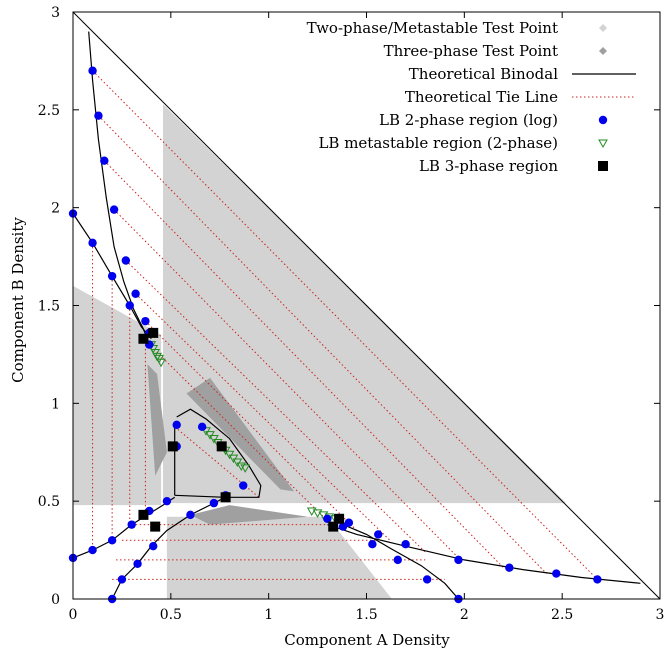  Describe the element at coordinates (471, 51) in the screenshot. I see `legend-label: Three-phase Test Point` at that location.